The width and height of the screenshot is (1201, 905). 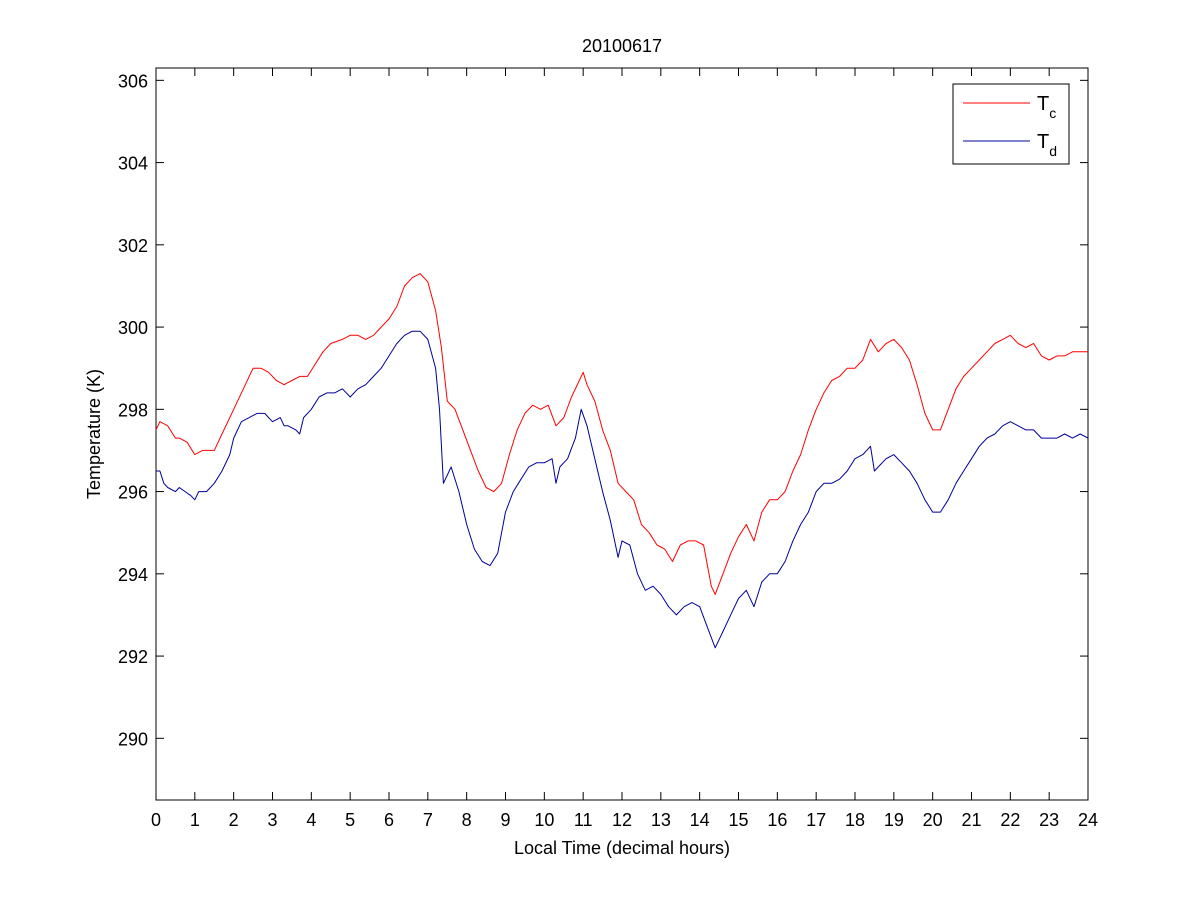 What do you see at coordinates (350, 820) in the screenshot?
I see `x-tick-label: 5` at bounding box center [350, 820].